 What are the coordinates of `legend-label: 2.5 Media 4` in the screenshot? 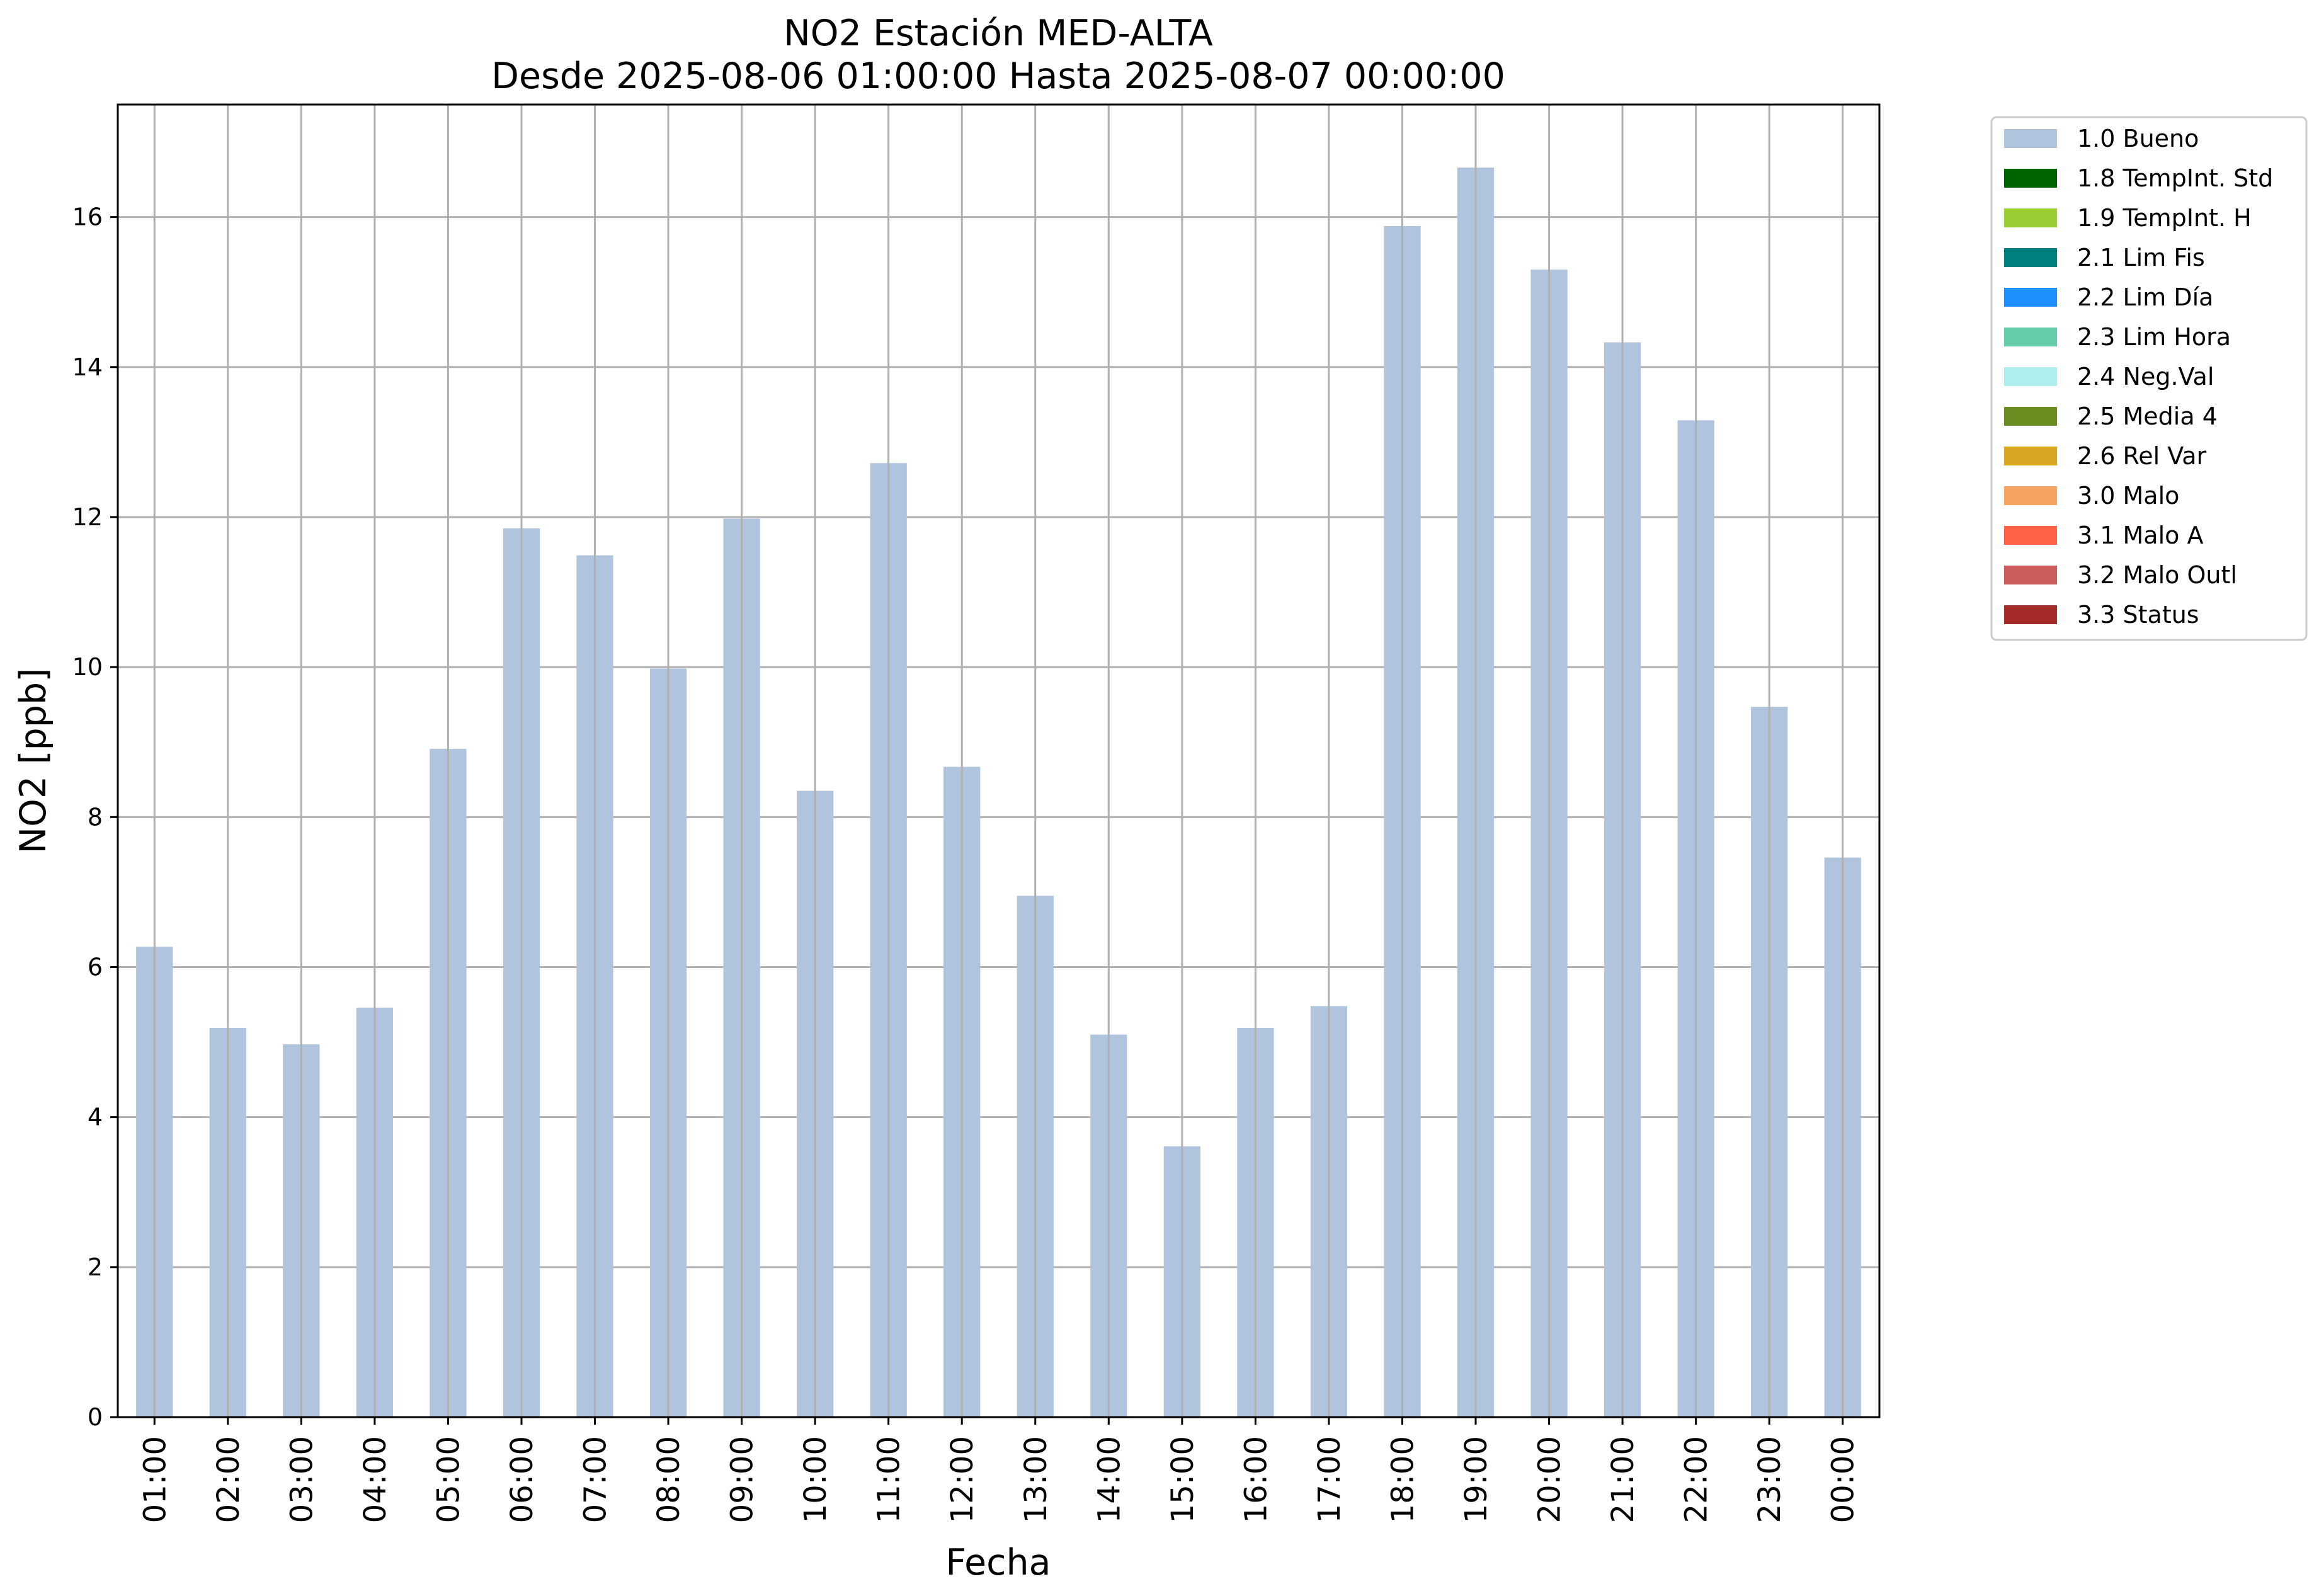 It's located at (2147, 416).